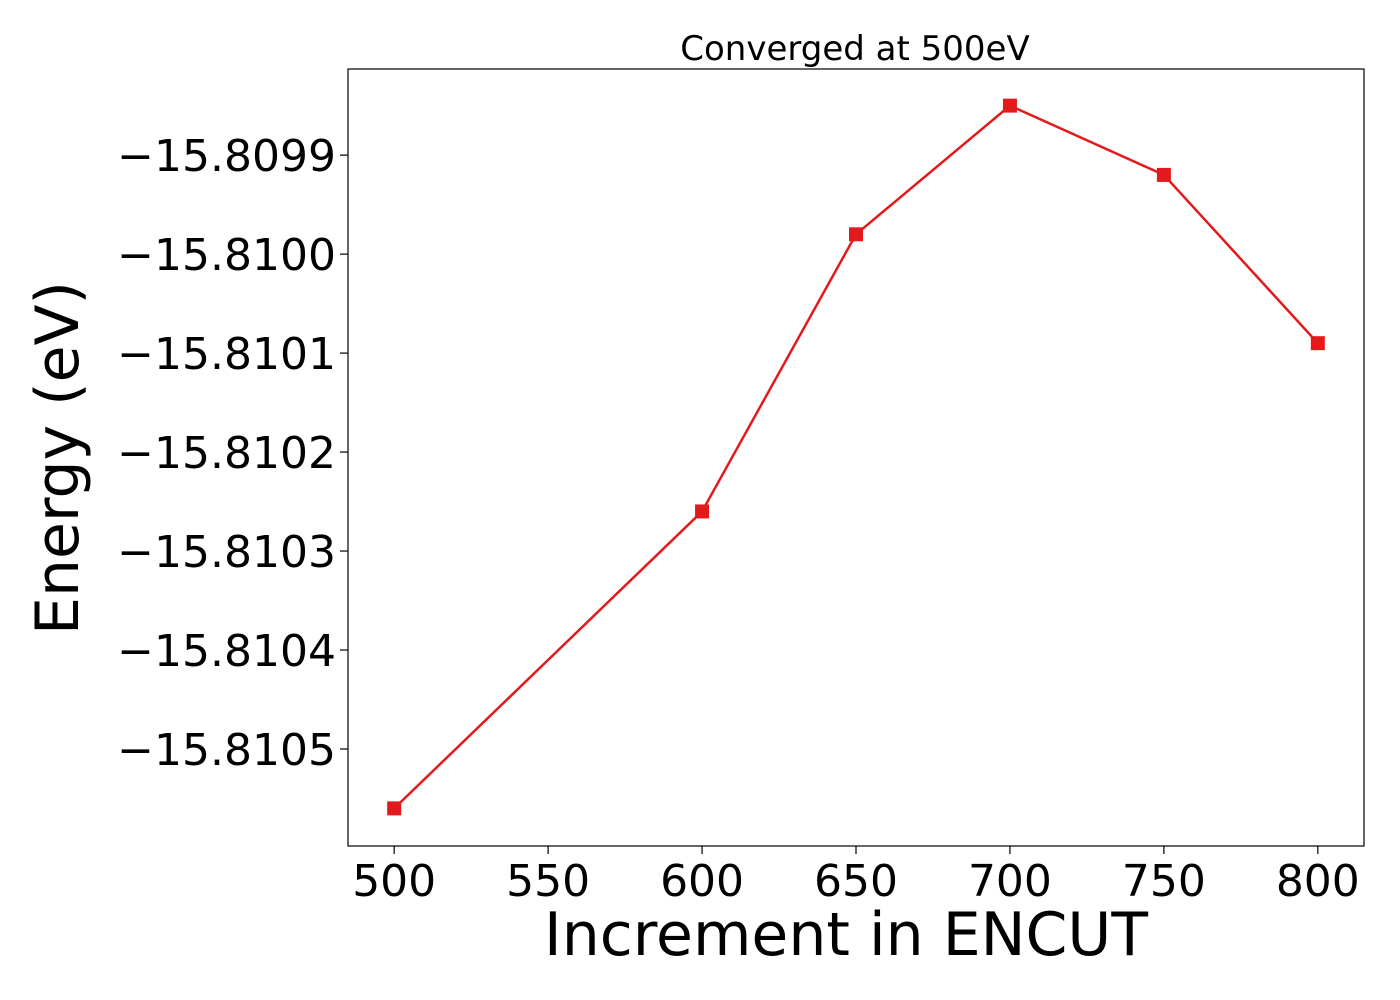  Describe the element at coordinates (226, 354) in the screenshot. I see `y-tick-label: −15.8101` at that location.